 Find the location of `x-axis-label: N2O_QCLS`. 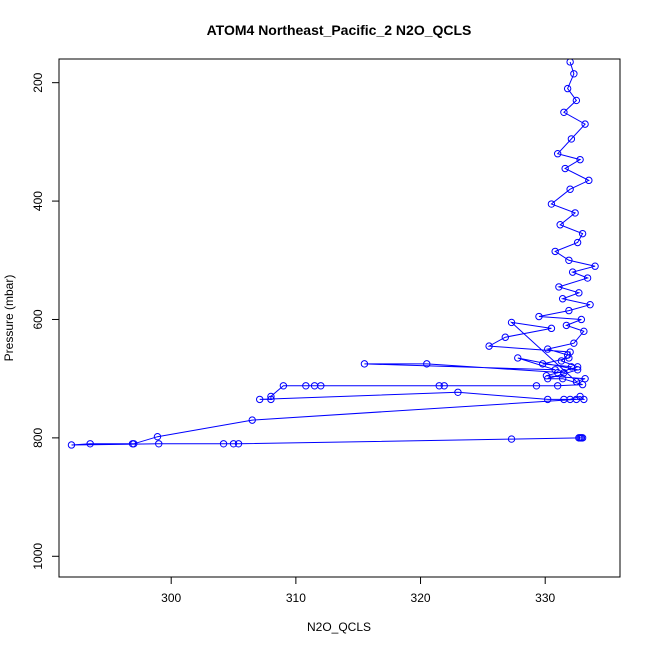

x-axis-label: N2O_QCLS is located at coordinates (339, 627).